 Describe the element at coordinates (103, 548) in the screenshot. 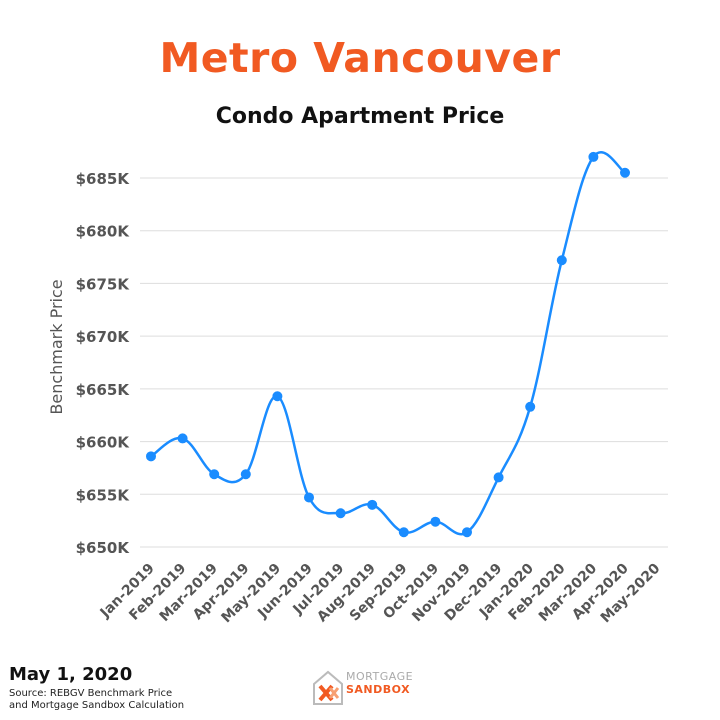

I see `y-tick-label: $650K` at that location.